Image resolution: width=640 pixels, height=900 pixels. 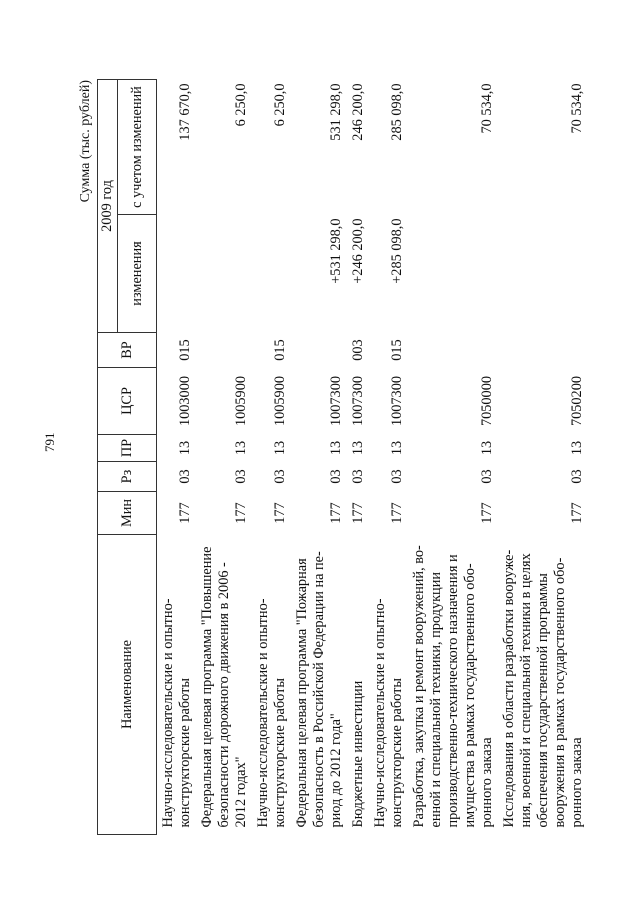 What do you see at coordinates (280, 105) in the screenshot?
I see `cell-total: 6 250,0` at bounding box center [280, 105].